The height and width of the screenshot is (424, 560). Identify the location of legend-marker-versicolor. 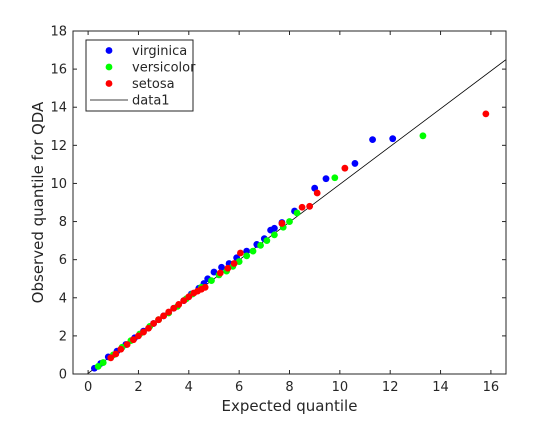
(109, 67).